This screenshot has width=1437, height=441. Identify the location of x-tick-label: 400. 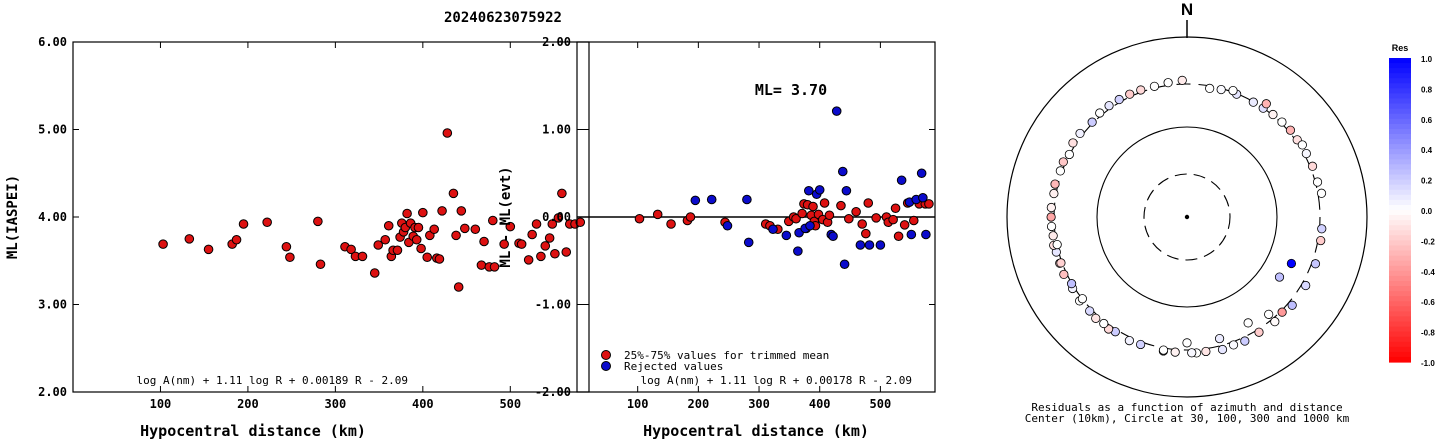
(423, 404).